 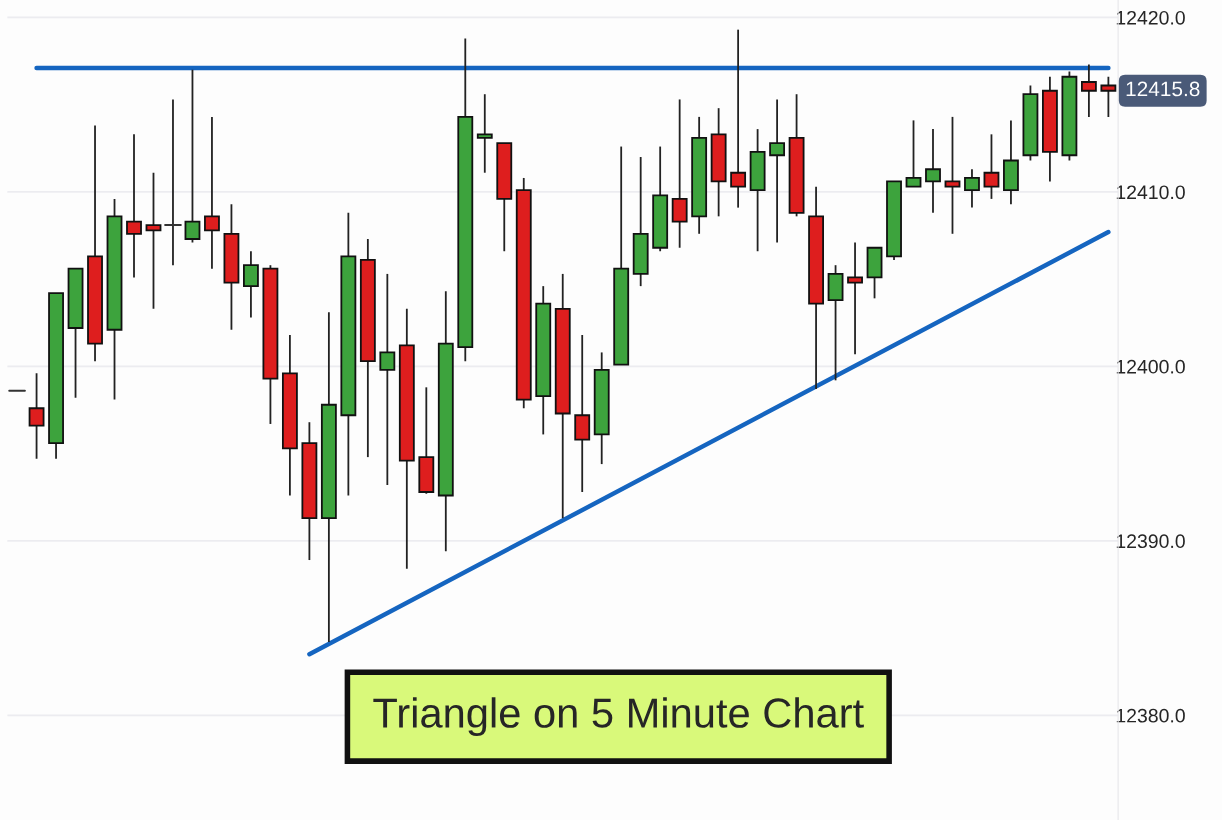 I want to click on text: 12415.8, so click(x=1163, y=89).